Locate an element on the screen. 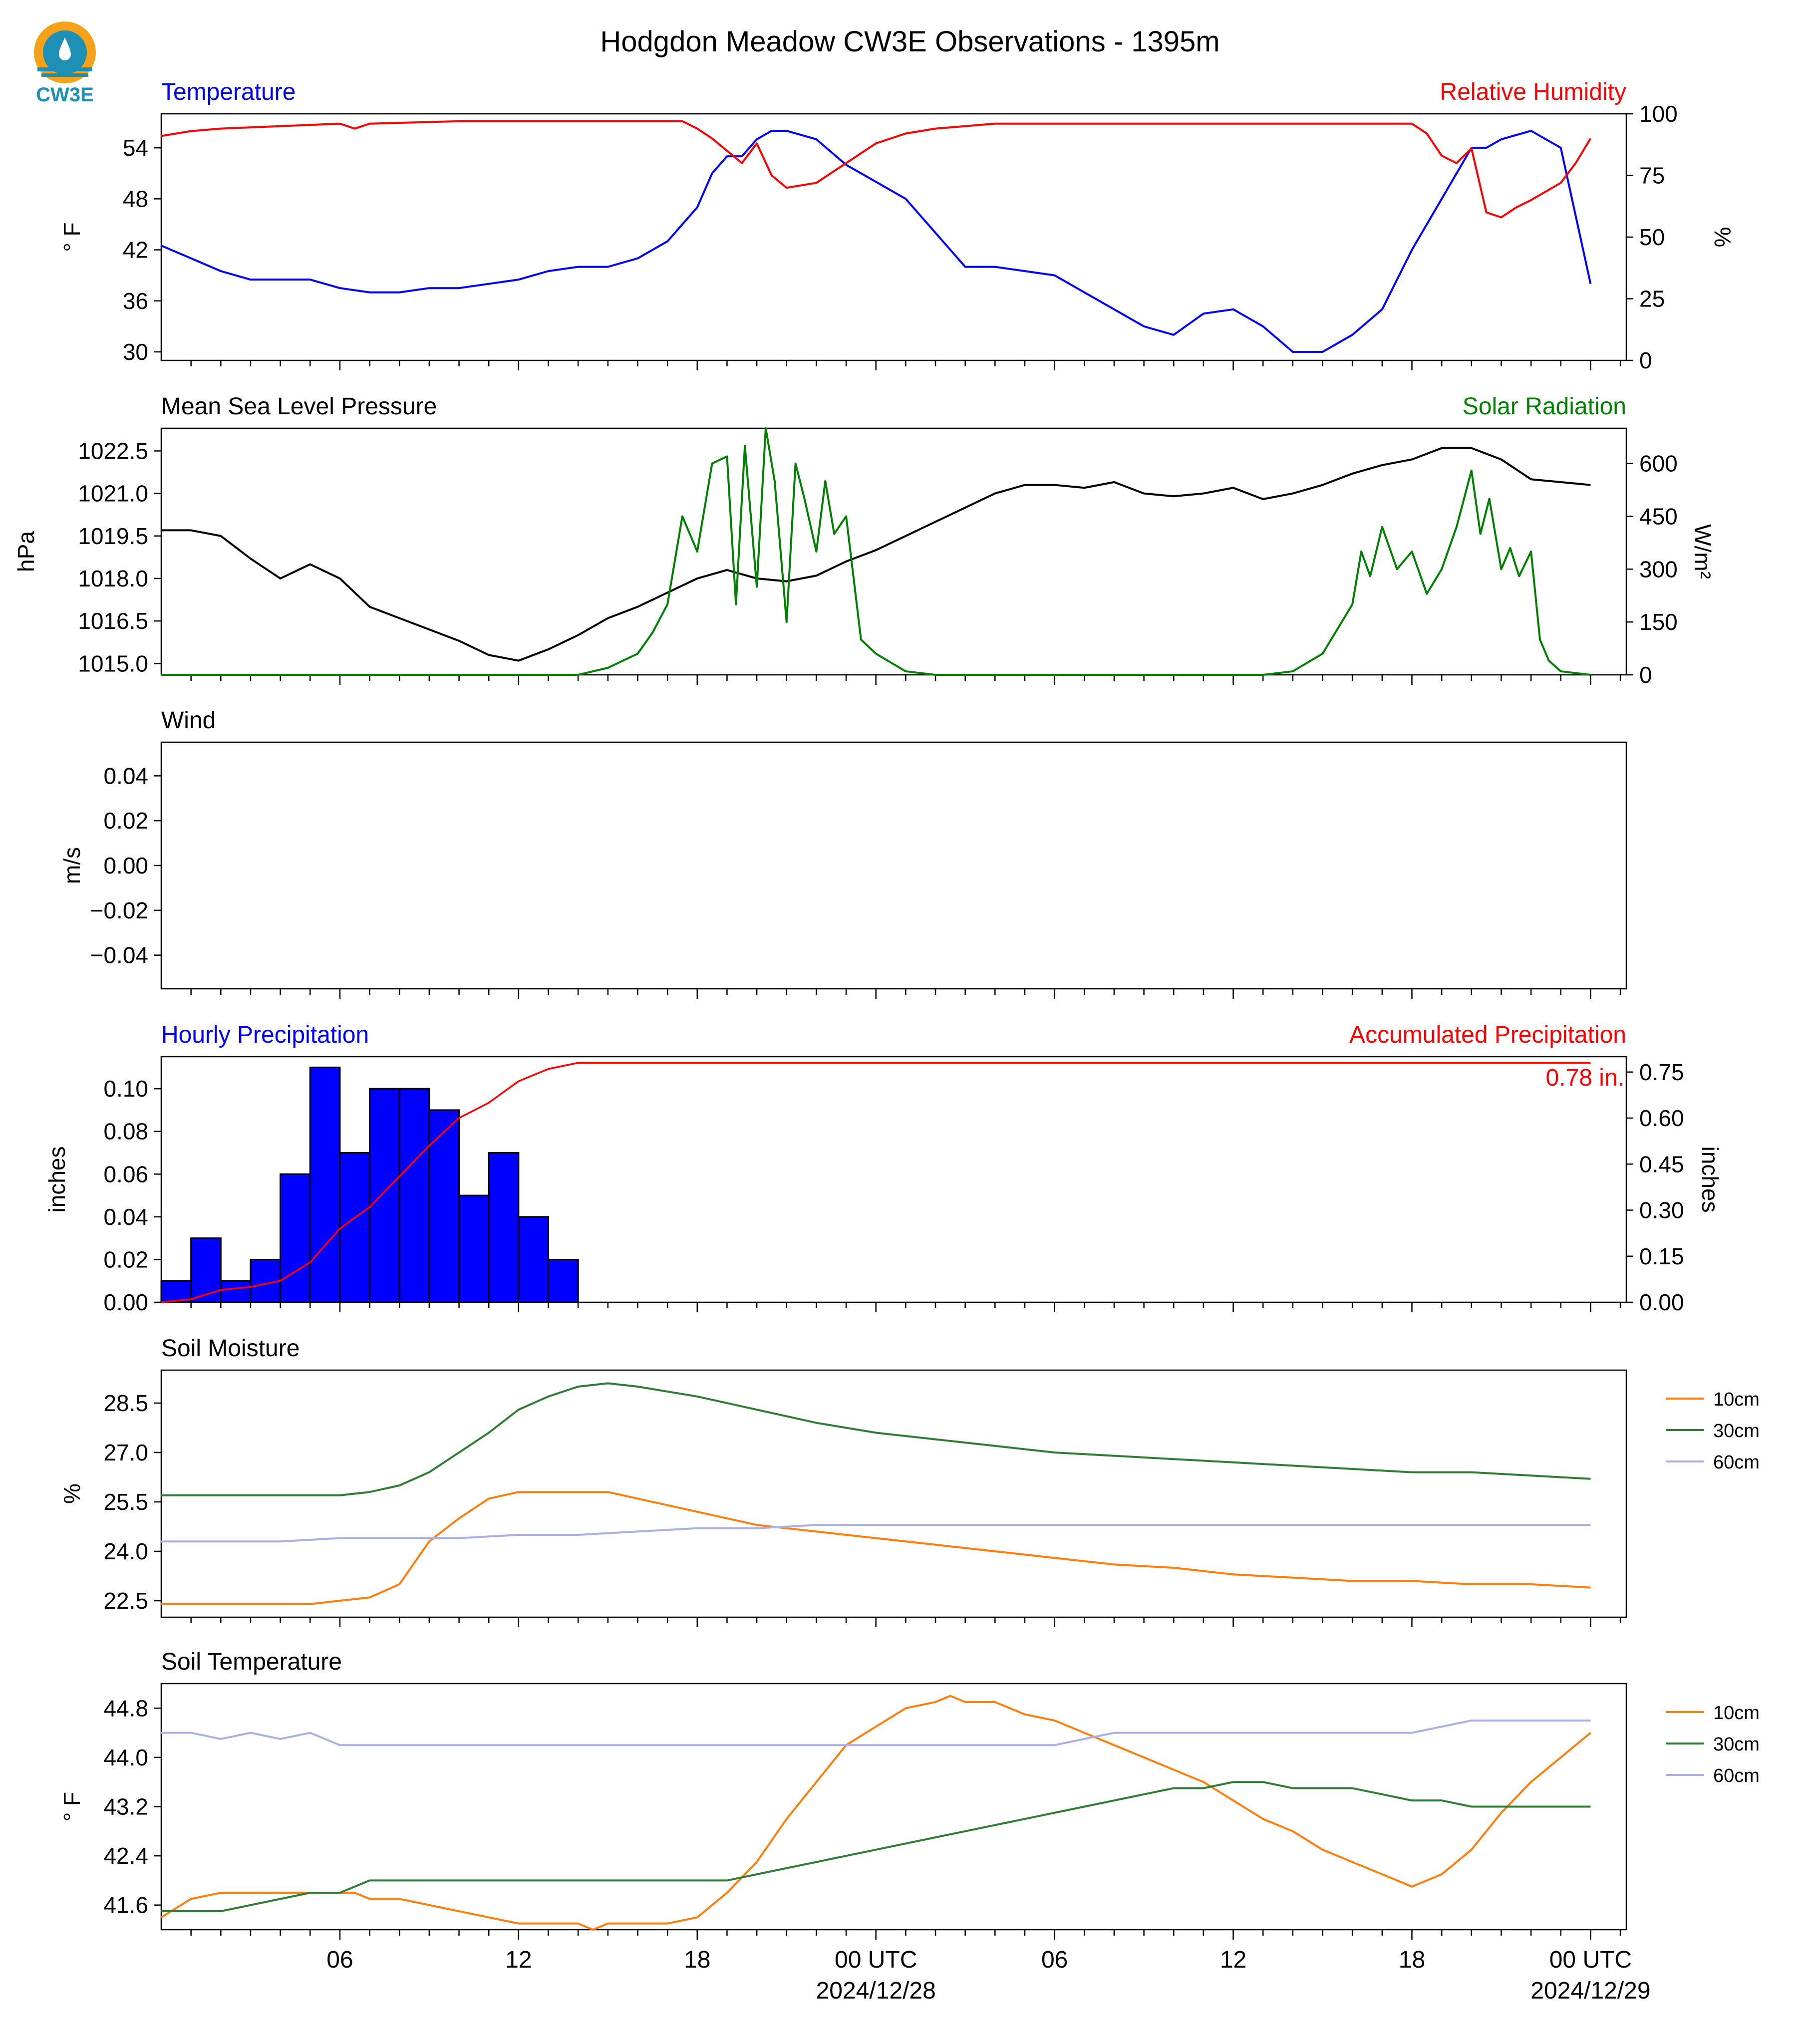 The width and height of the screenshot is (1820, 2028). y-axis-label: % is located at coordinates (72, 1493).